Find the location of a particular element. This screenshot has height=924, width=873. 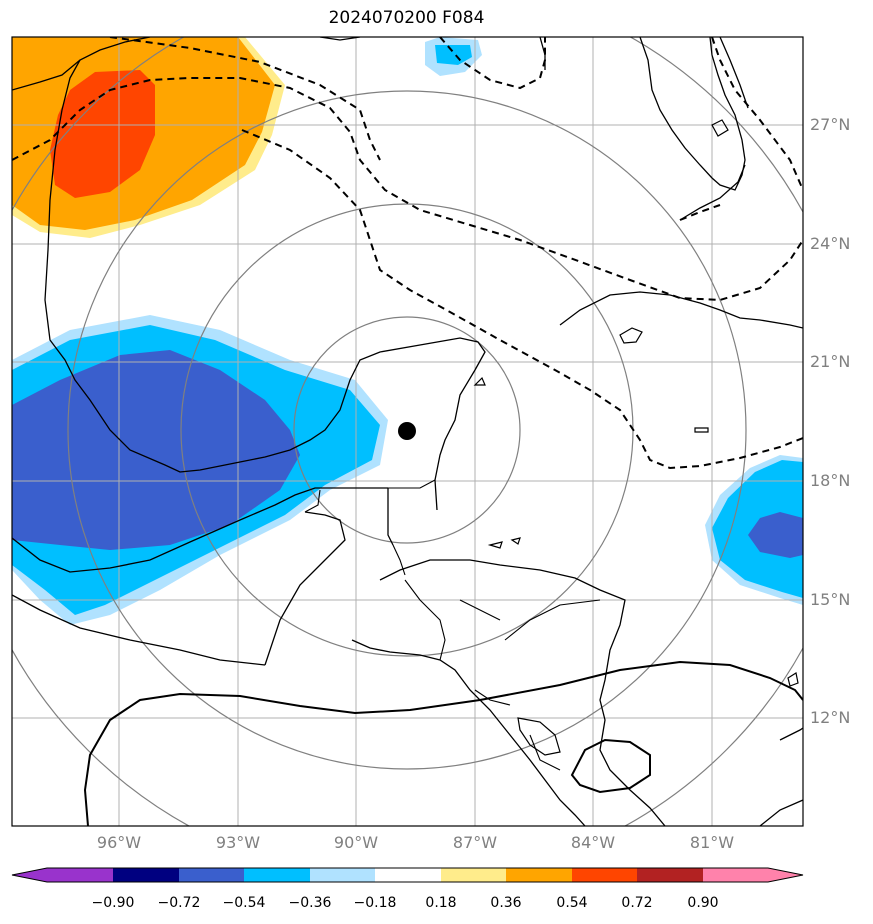

colorbar-label: 0.72 is located at coordinates (637, 903).